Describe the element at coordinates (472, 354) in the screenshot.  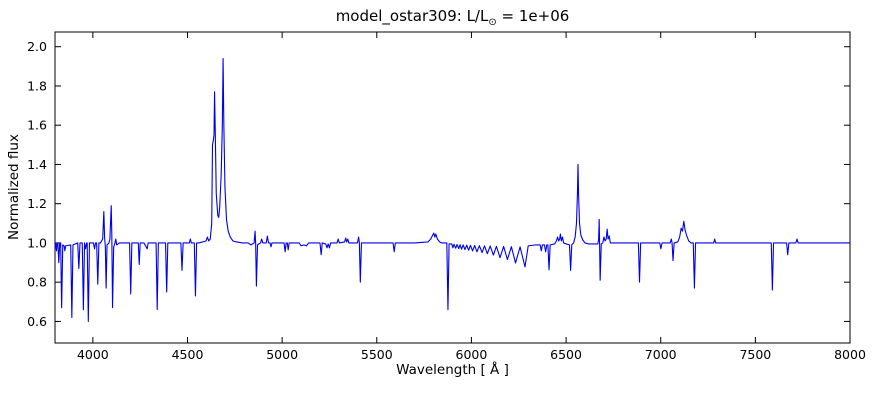
I see `x-tick-label: 6000` at that location.